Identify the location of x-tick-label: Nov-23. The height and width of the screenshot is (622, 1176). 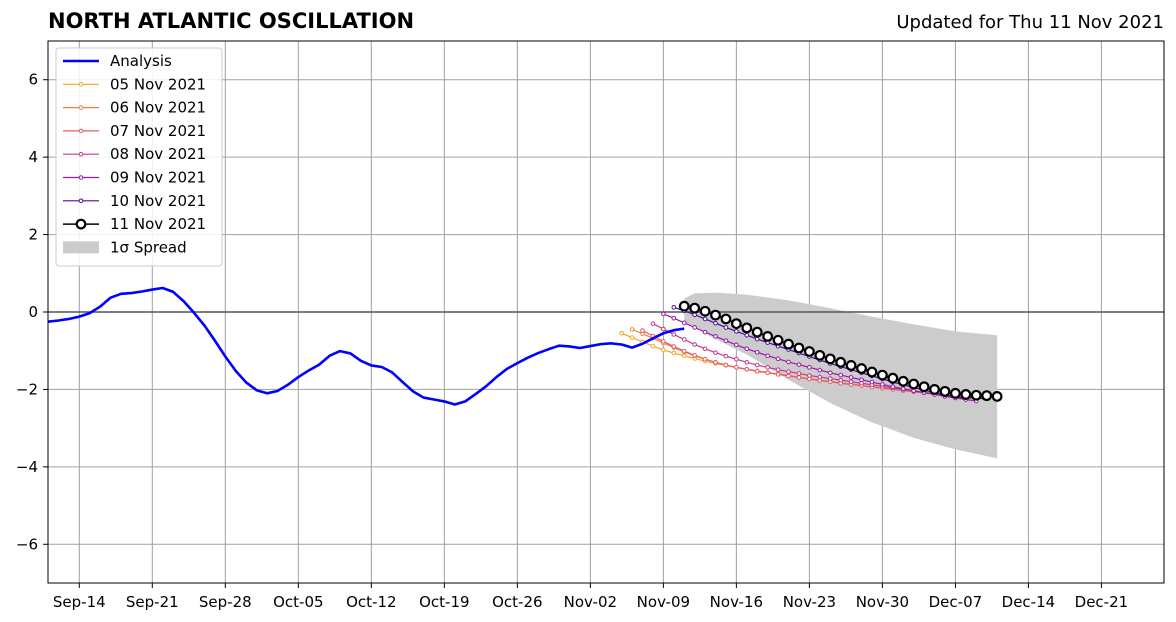
(809, 602).